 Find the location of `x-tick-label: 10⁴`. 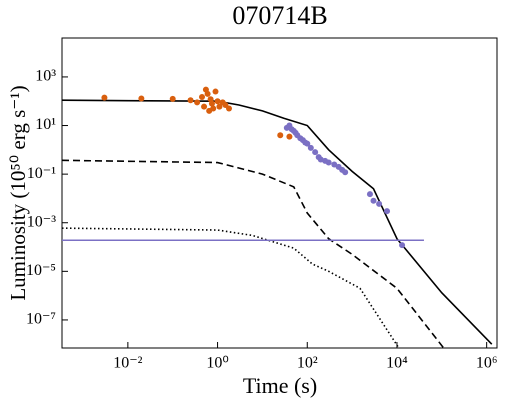

x-tick-label: 10⁴ is located at coordinates (397, 363).